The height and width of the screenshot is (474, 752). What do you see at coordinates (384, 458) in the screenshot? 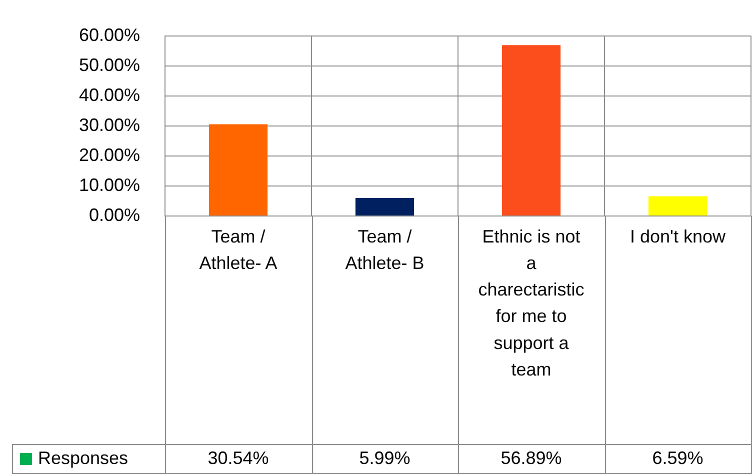
I see `data-label: 5.99%` at bounding box center [384, 458].